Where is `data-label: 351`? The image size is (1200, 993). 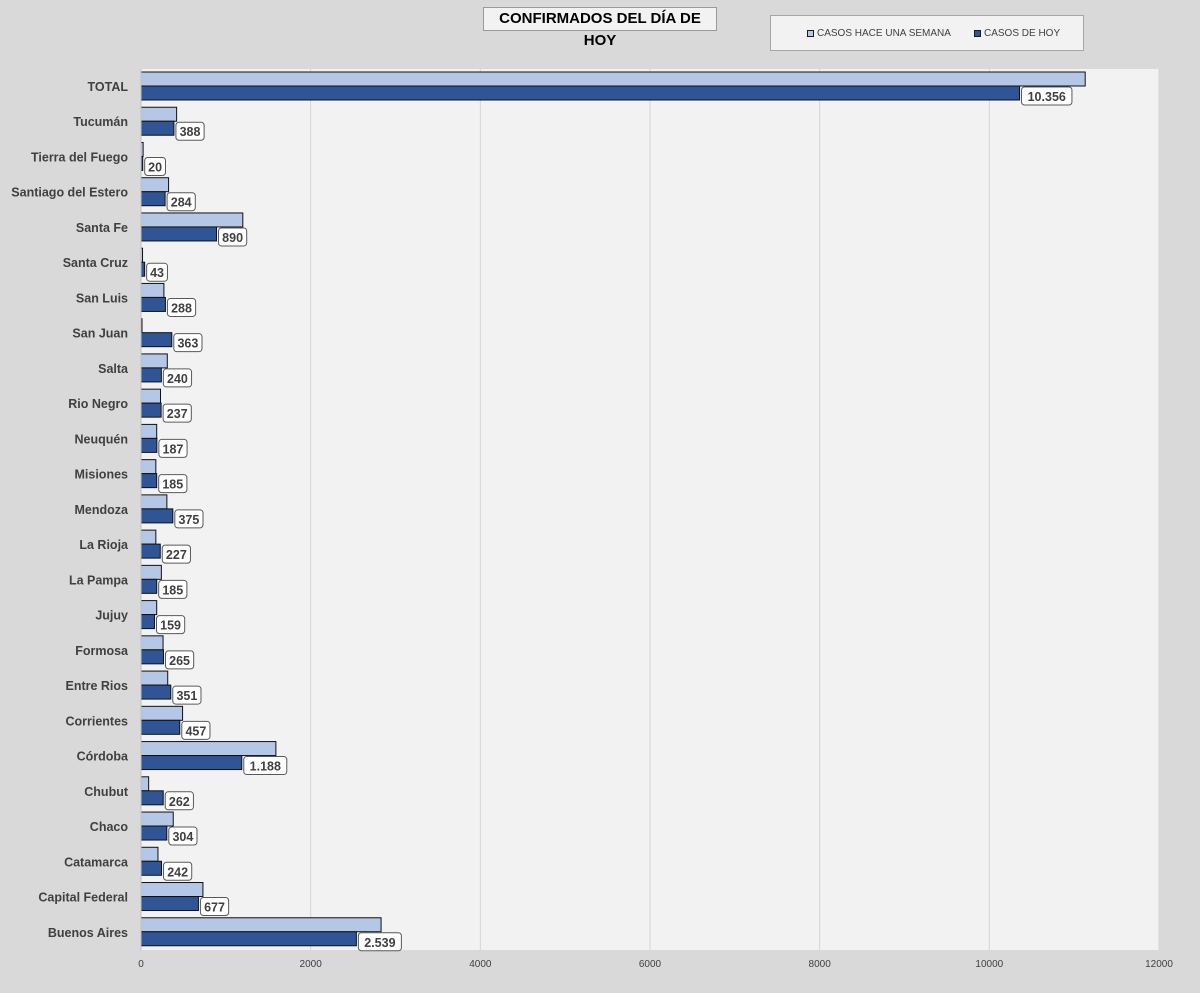
data-label: 351 is located at coordinates (186, 696).